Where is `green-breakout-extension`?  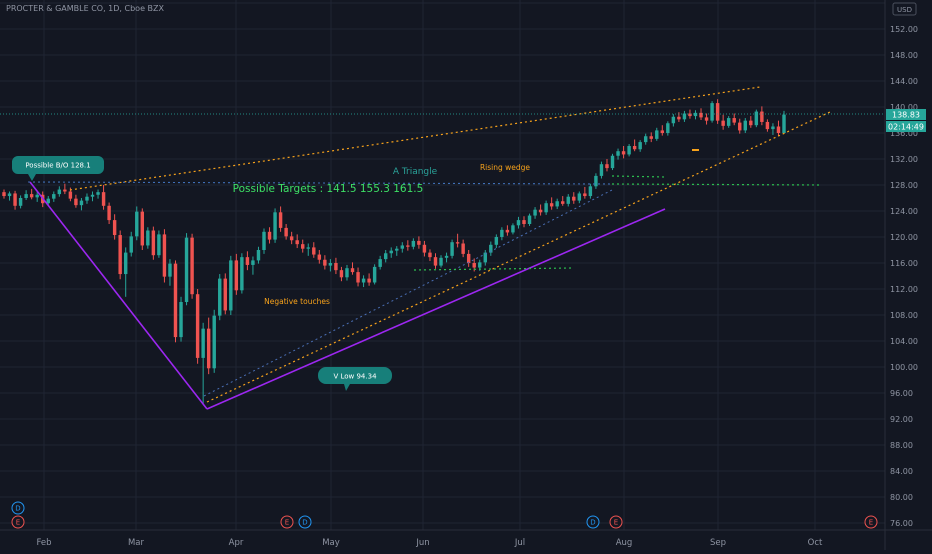 green-breakout-extension is located at coordinates (717, 184).